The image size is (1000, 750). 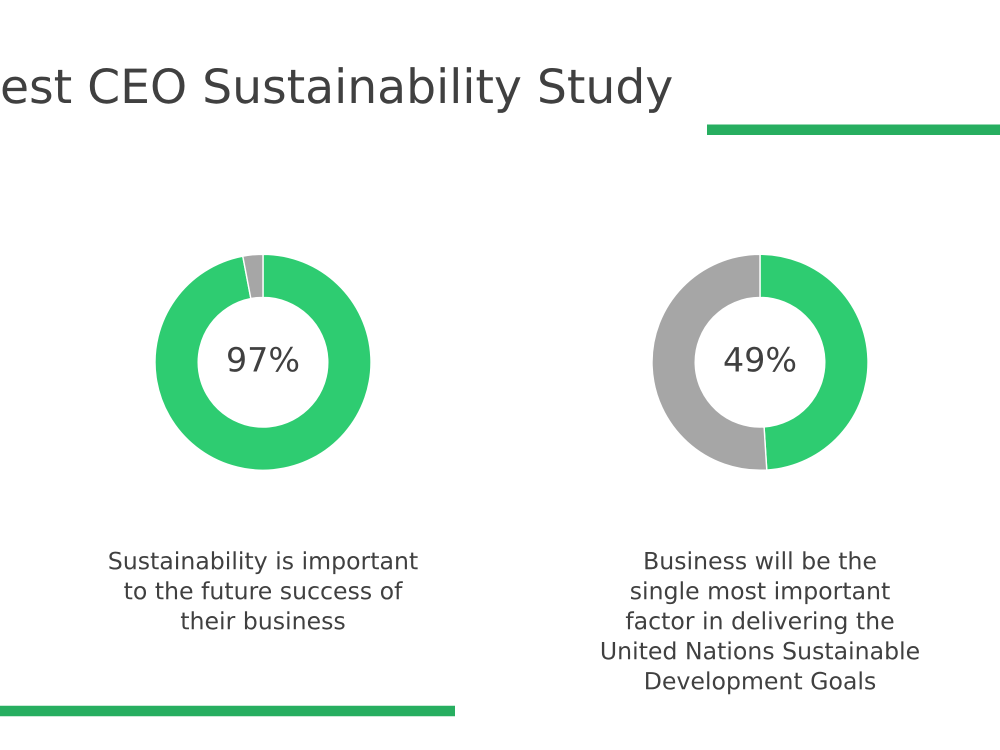 What do you see at coordinates (263, 359) in the screenshot?
I see `data-label: 97%` at bounding box center [263, 359].